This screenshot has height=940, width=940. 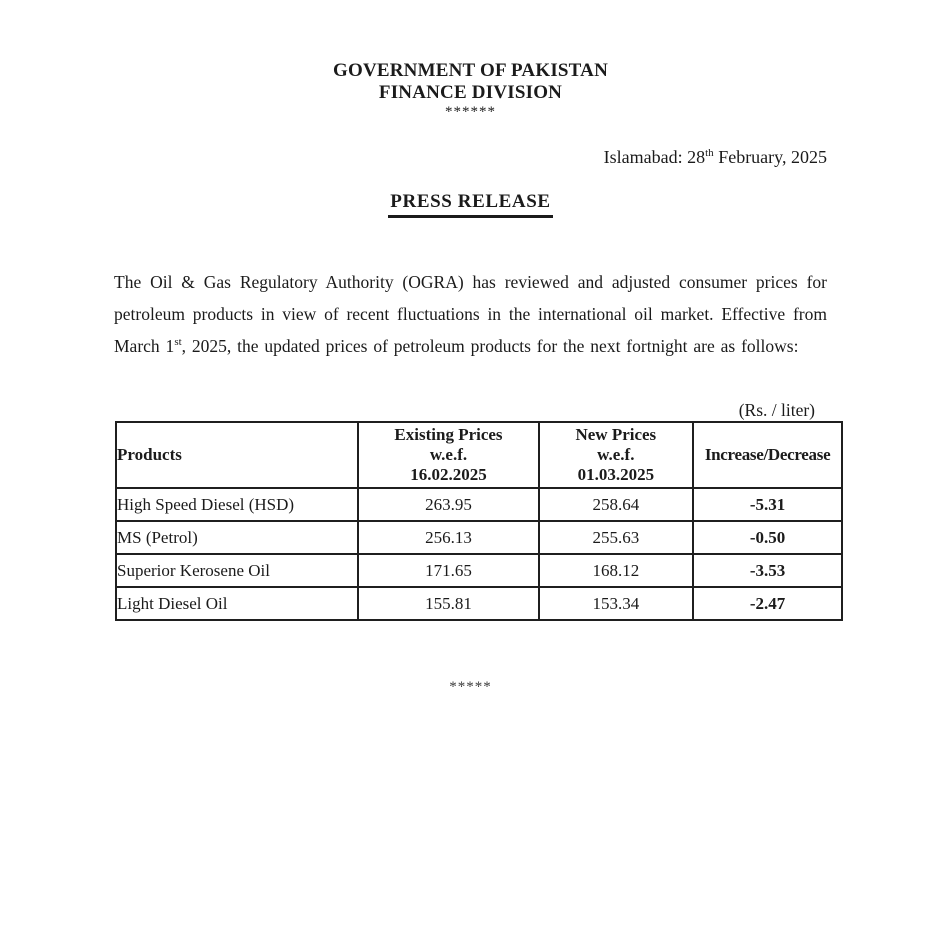 I want to click on header-increase-decrease: Increase/Decrease, so click(x=767, y=455).